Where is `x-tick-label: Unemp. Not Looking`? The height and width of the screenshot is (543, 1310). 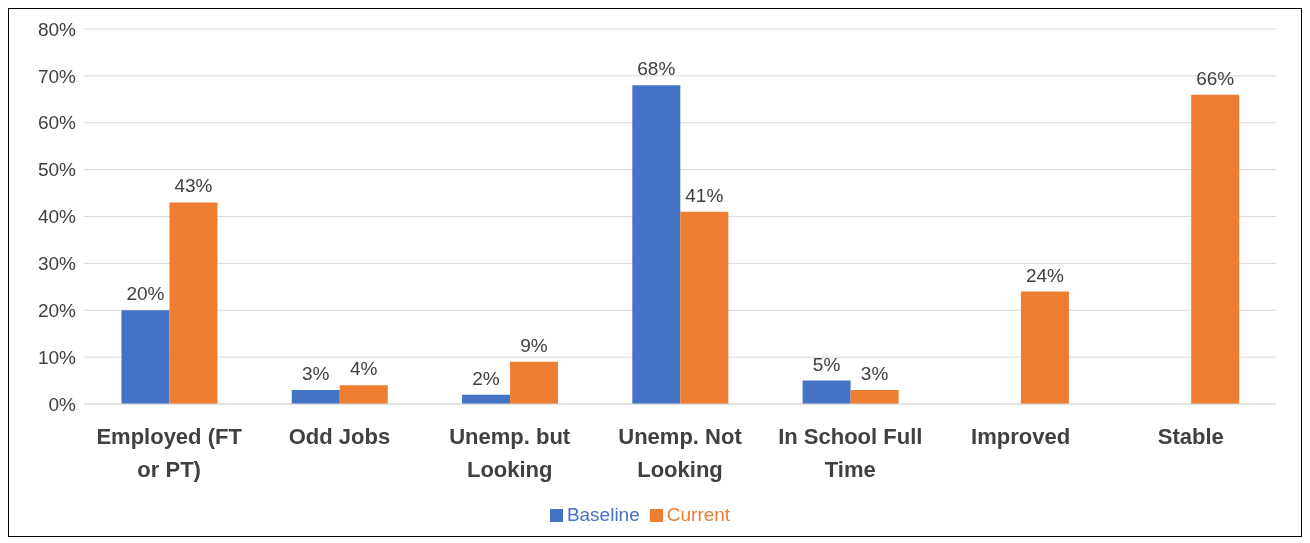 x-tick-label: Unemp. Not Looking is located at coordinates (680, 453).